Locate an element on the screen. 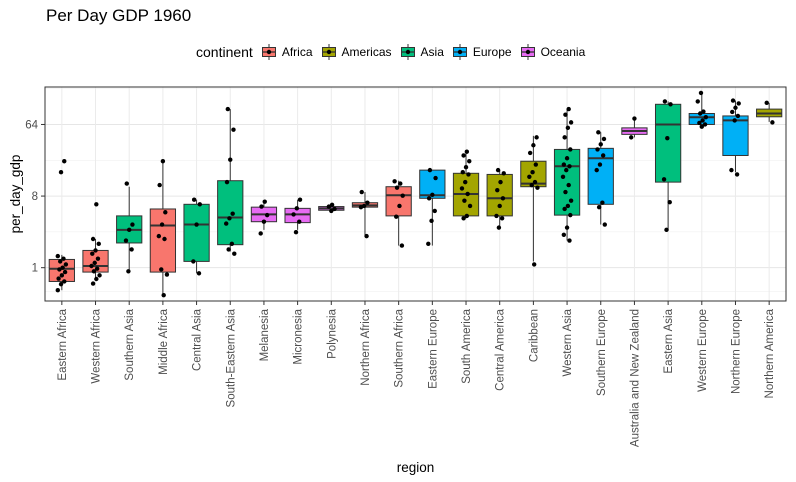  legend-key-oceania is located at coordinates (527, 52).